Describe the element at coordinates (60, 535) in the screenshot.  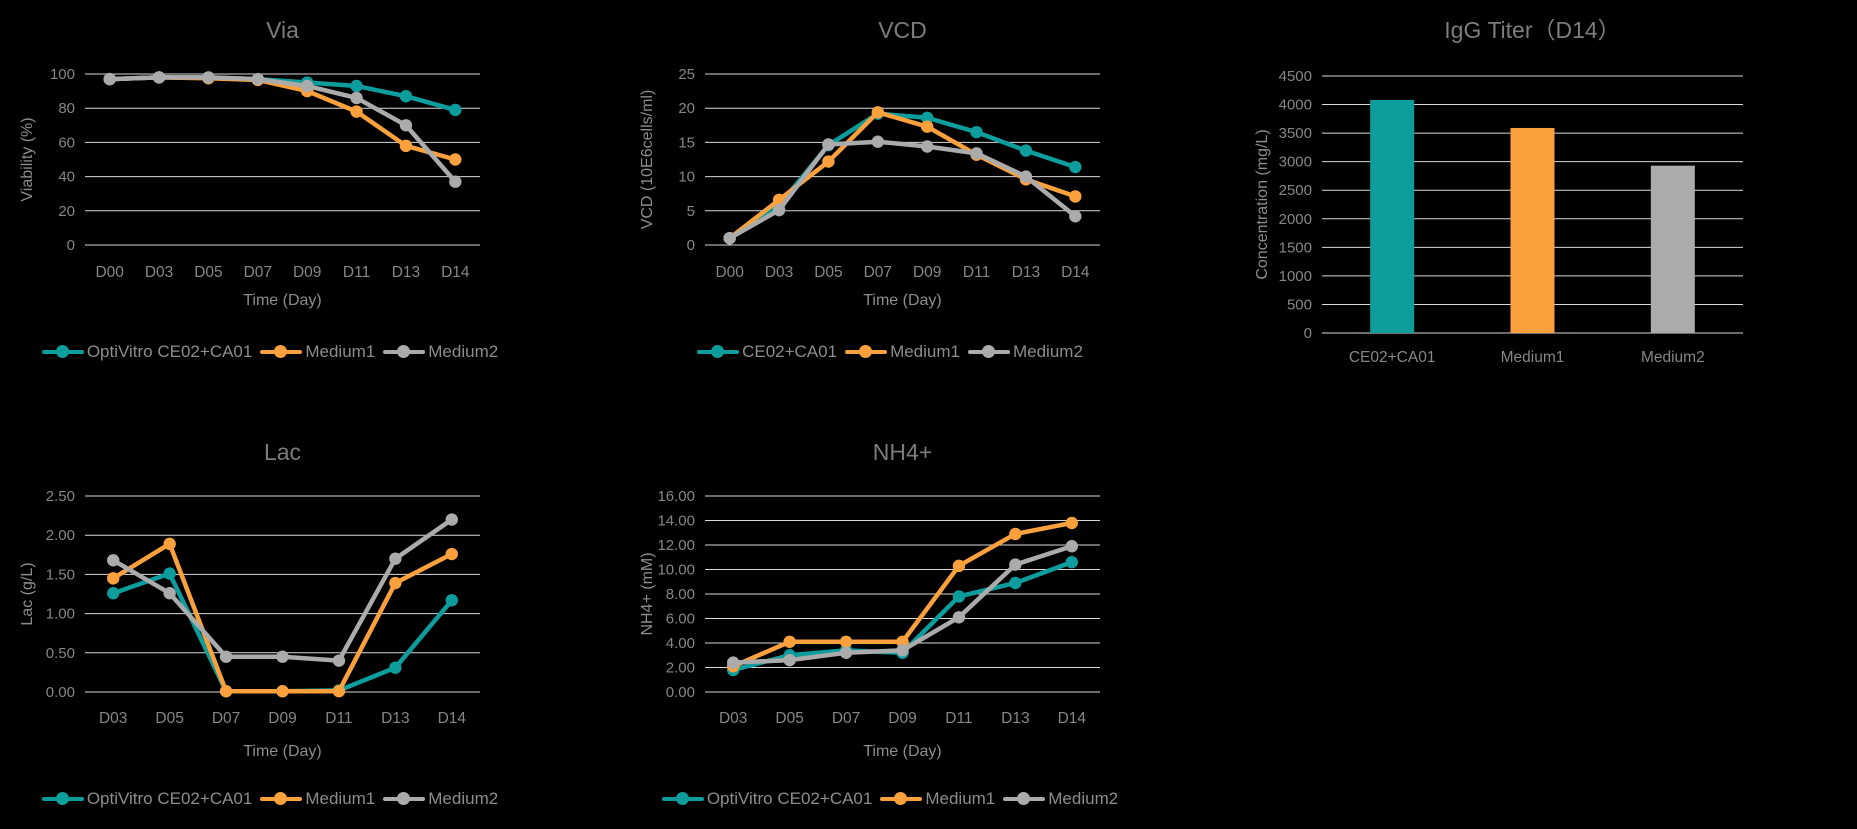
I see `y-tick-label: 2.00` at that location.